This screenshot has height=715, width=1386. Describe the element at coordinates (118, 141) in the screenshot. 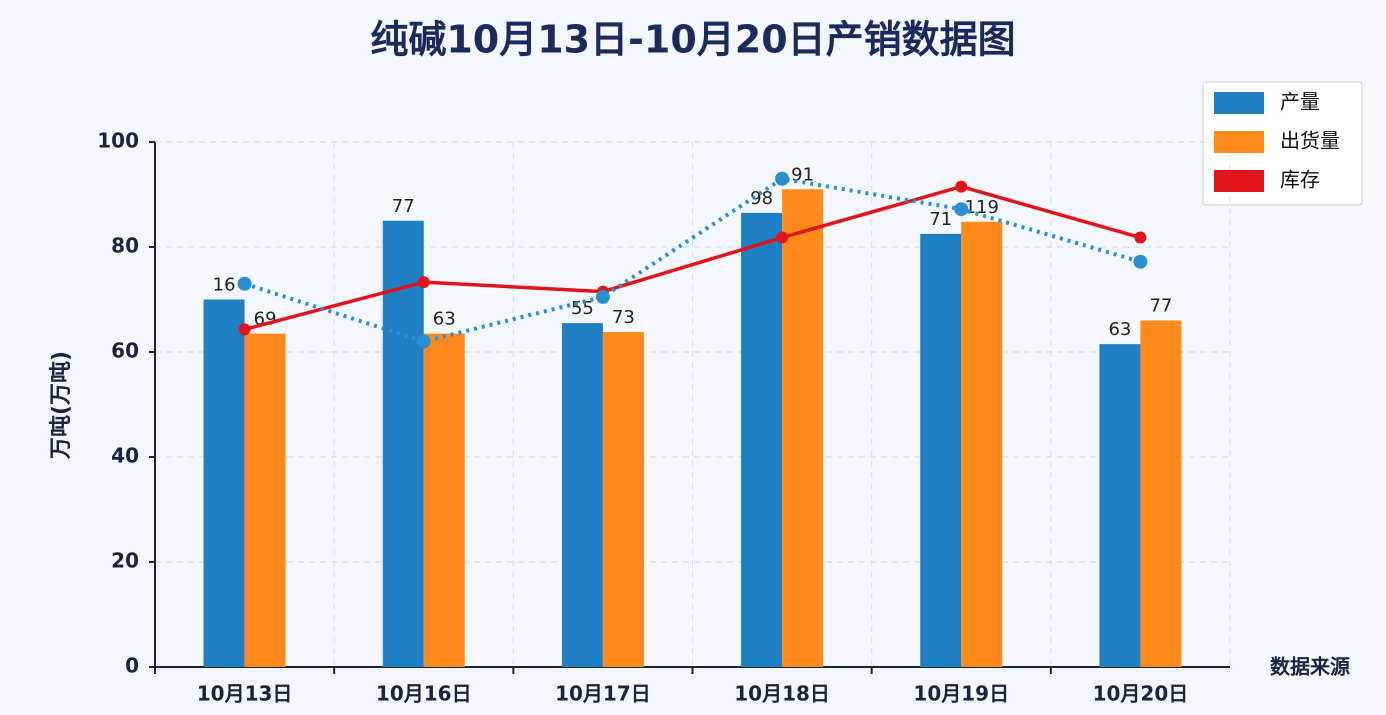

I see `y-tick-label: 100` at that location.